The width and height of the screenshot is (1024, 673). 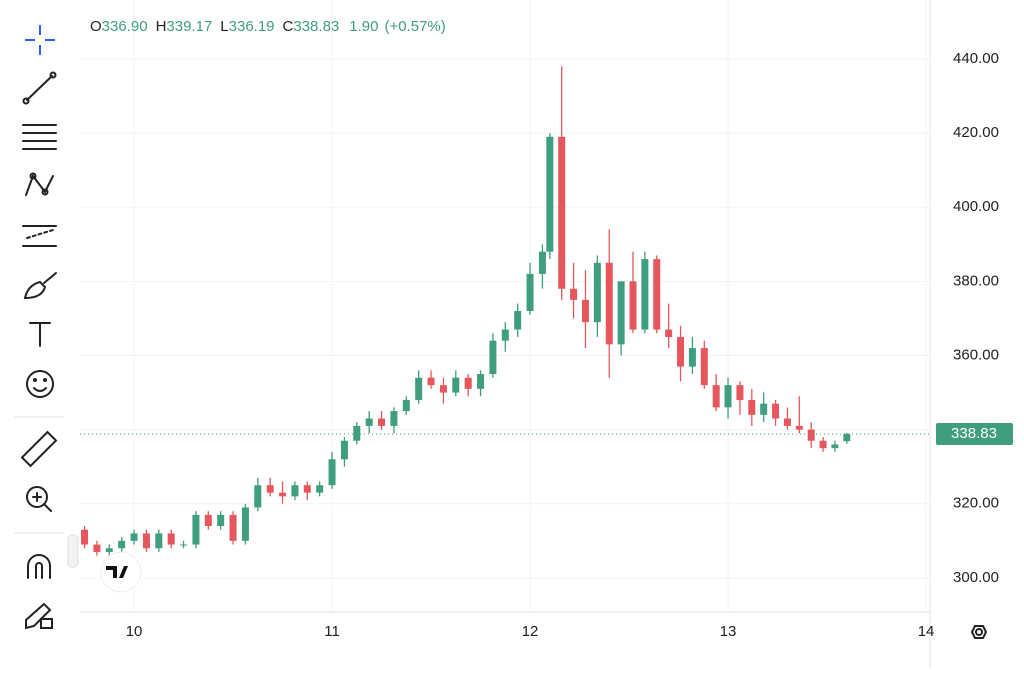 I want to click on low-label: L, so click(x=224, y=26).